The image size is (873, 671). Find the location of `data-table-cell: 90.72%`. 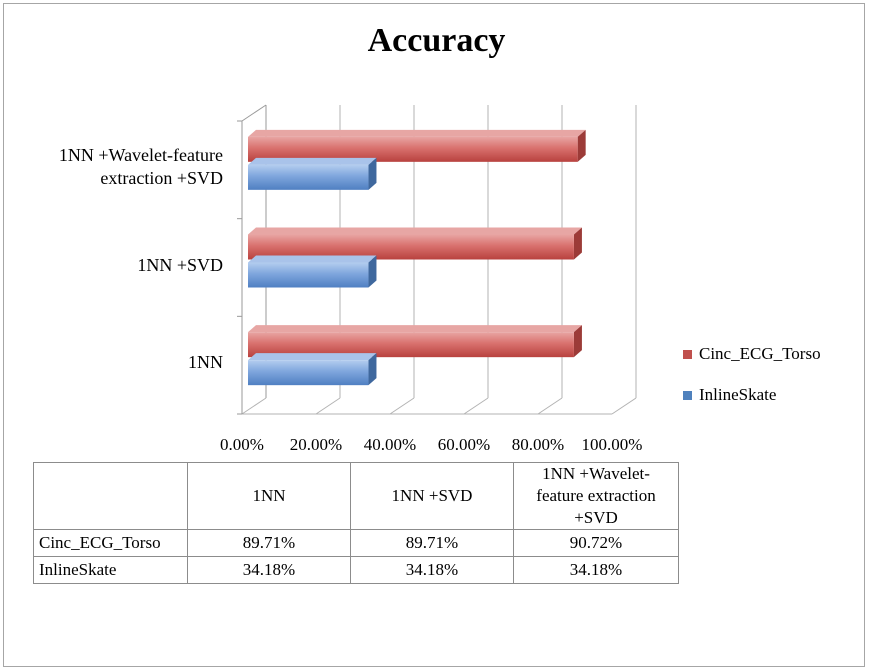

data-table-cell: 90.72% is located at coordinates (596, 543).